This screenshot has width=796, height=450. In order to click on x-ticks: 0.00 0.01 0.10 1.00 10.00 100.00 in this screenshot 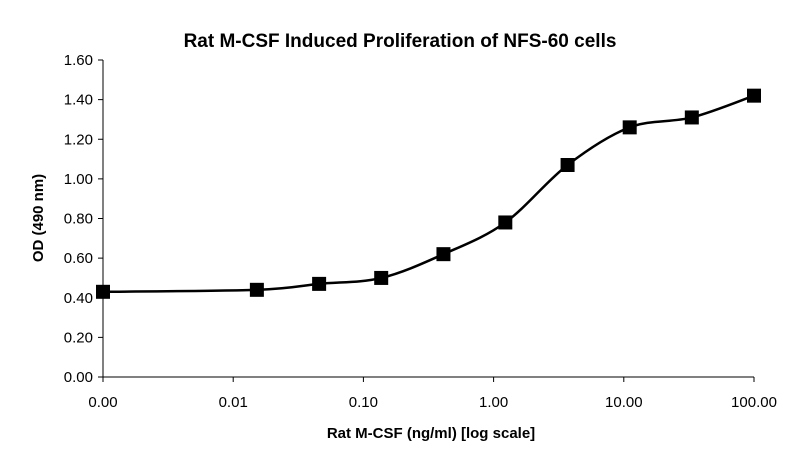, I will do `click(432, 394)`.